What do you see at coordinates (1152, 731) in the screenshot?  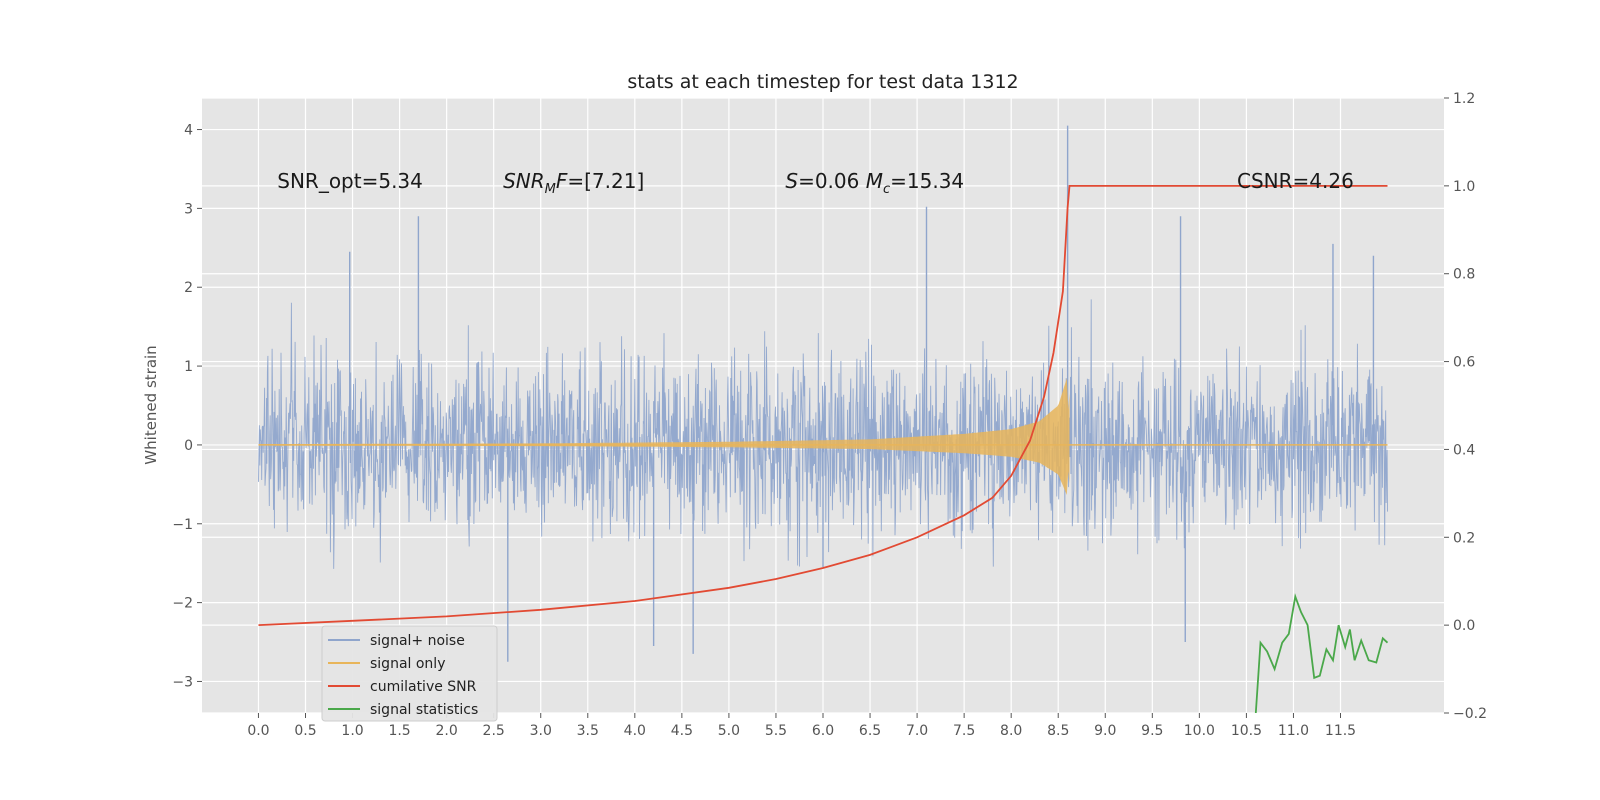 I see `x-tick-label: 9.5` at bounding box center [1152, 731].